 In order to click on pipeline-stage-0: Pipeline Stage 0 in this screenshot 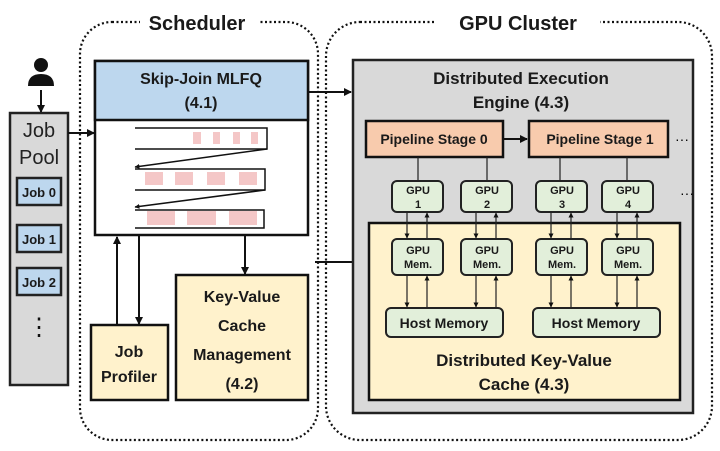, I will do `click(434, 139)`.